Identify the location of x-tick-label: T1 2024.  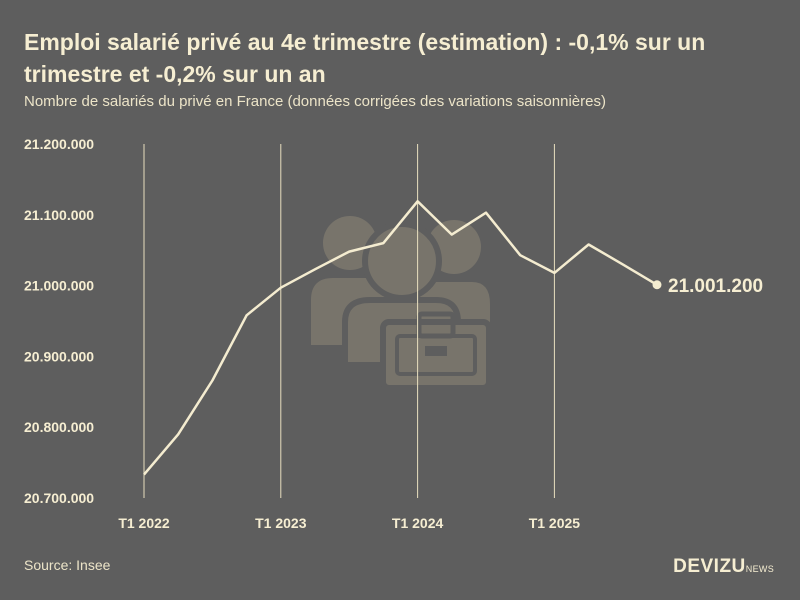
(418, 523).